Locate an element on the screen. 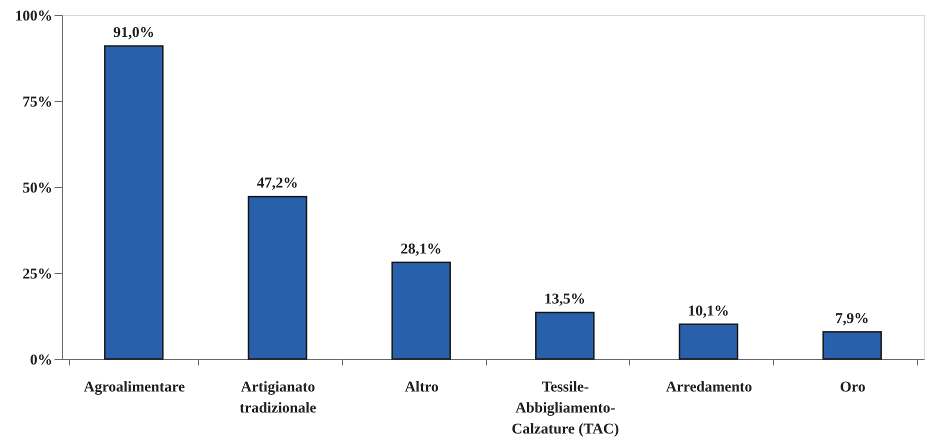 Image resolution: width=938 pixels, height=446 pixels. y-tick-label: 100% is located at coordinates (33, 16).